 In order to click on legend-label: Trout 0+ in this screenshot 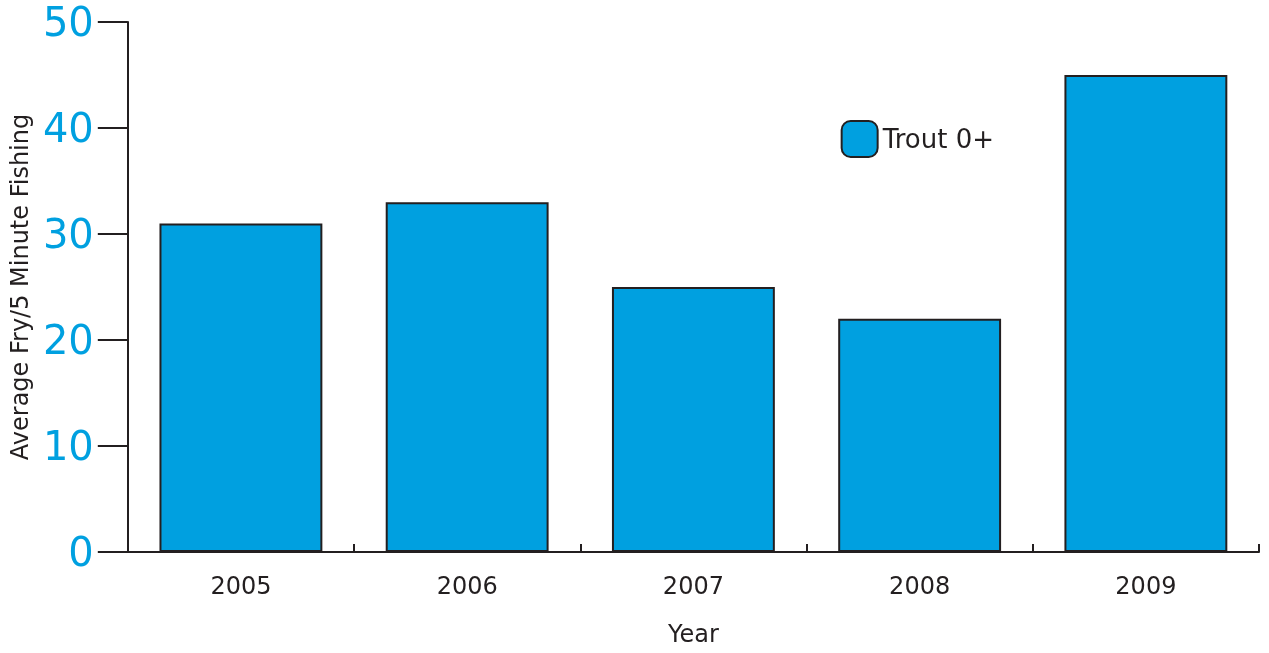, I will do `click(938, 139)`.